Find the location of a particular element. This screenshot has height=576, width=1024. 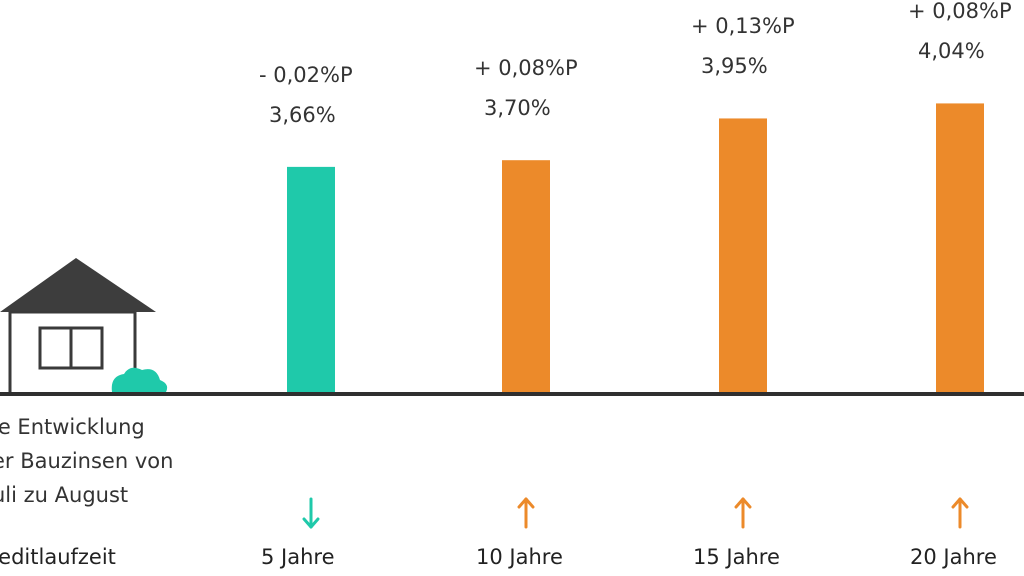

bush-icon is located at coordinates (139, 379).